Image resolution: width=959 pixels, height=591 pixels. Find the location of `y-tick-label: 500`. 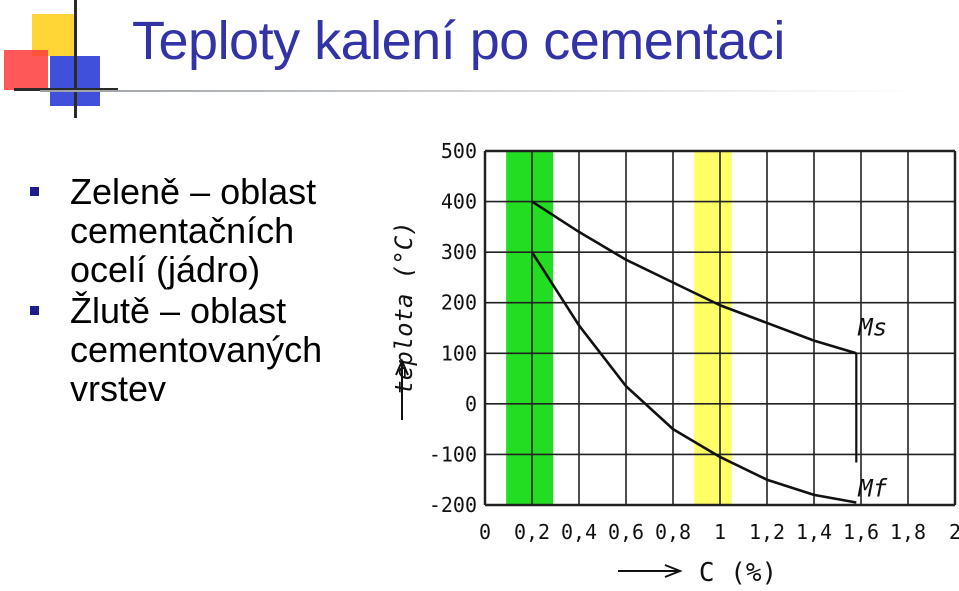

y-tick-label: 500 is located at coordinates (459, 151).